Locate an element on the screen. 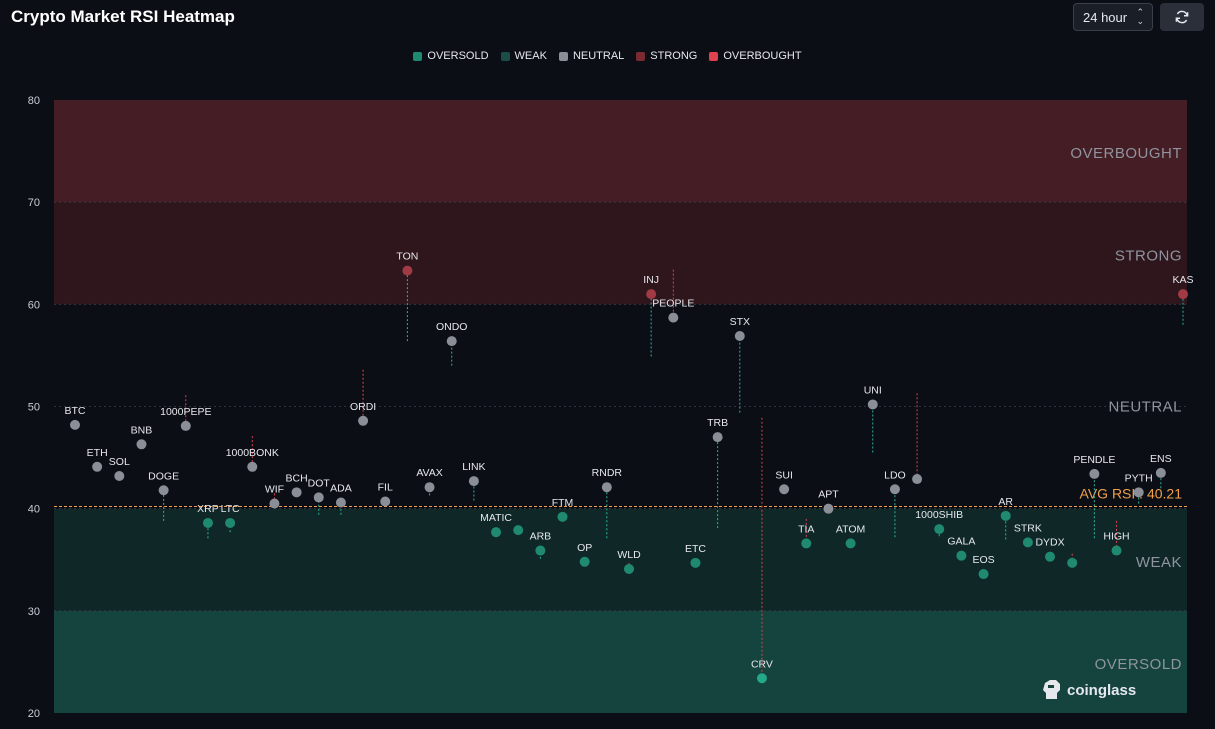 The height and width of the screenshot is (729, 1215). data-point-btc: BTC is located at coordinates (75, 417).